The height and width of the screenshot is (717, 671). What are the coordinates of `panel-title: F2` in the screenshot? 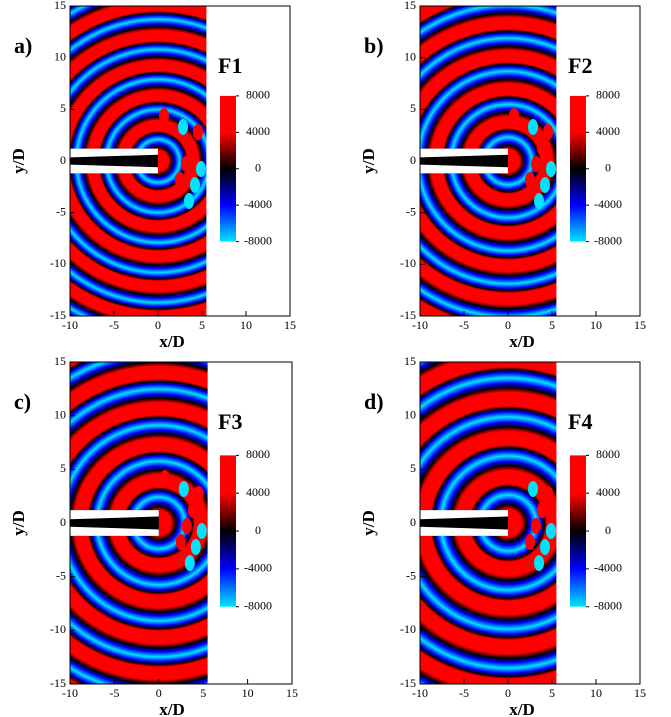 It's located at (580, 65).